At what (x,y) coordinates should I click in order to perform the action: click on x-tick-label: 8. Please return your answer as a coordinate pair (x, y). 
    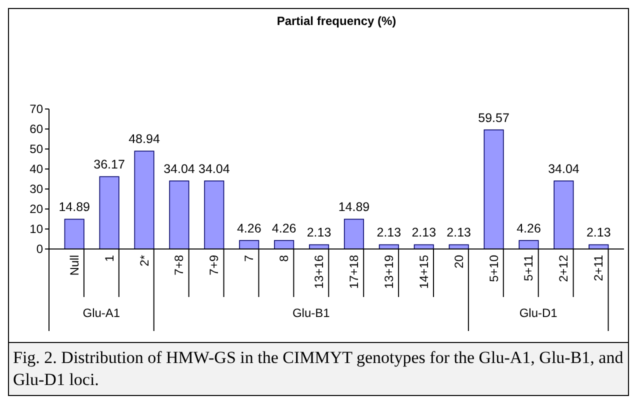
    Looking at the image, I should click on (284, 258).